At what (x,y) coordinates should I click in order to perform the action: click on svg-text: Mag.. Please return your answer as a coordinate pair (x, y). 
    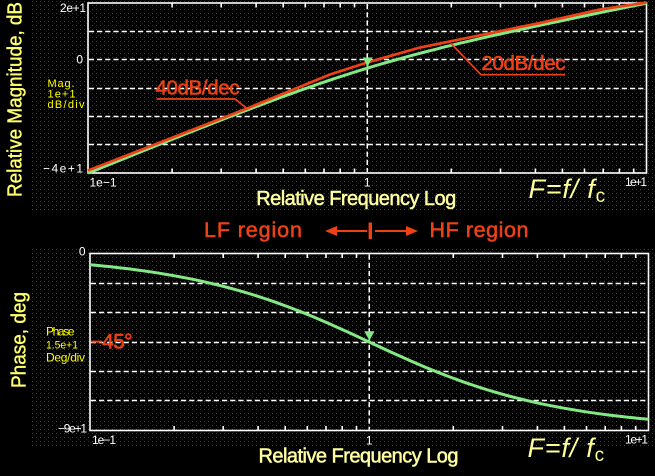
    Looking at the image, I should click on (61, 84).